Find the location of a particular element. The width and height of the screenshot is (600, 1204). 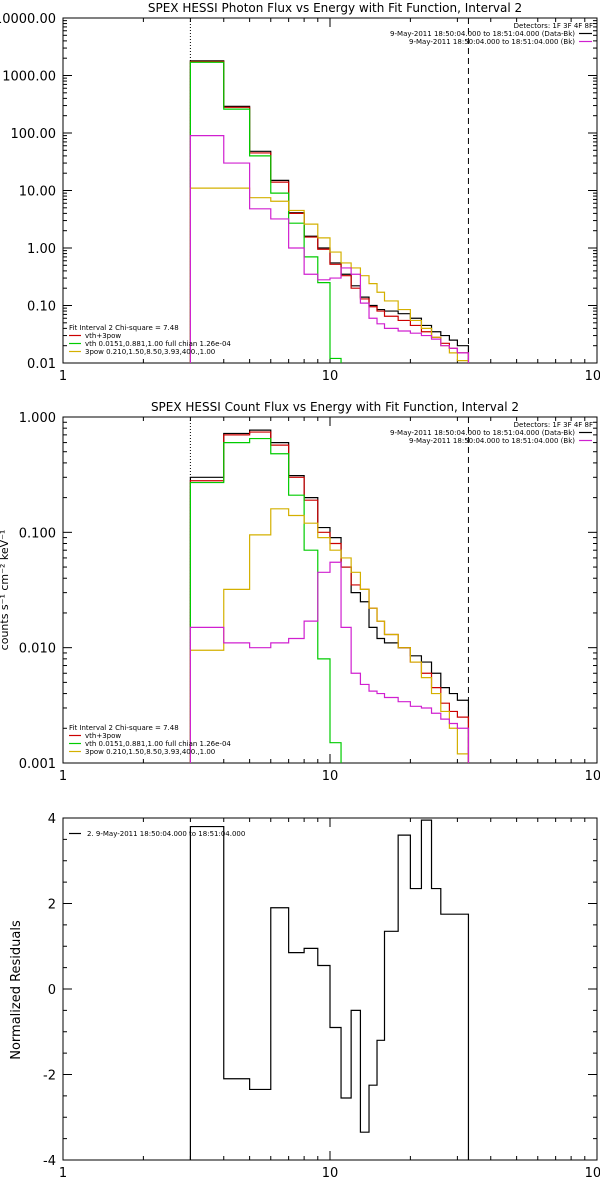

y-tick-label: 0.10 is located at coordinates (41, 307).